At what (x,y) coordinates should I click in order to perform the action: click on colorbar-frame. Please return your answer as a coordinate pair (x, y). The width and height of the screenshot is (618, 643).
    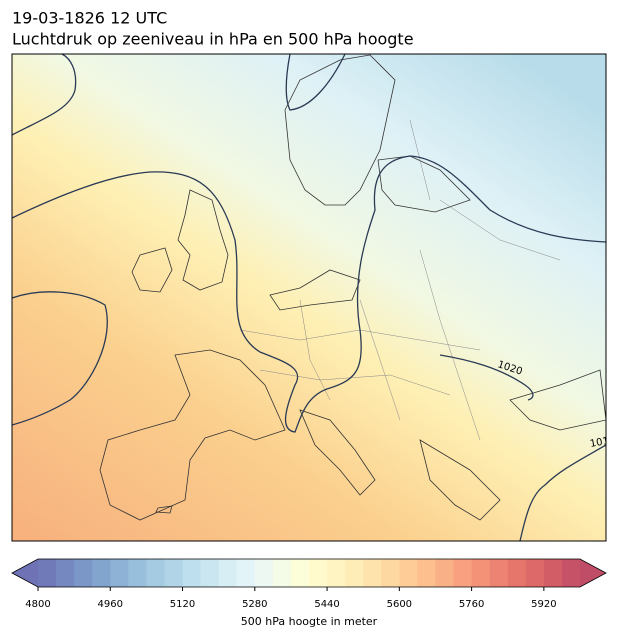
    Looking at the image, I should click on (309, 573).